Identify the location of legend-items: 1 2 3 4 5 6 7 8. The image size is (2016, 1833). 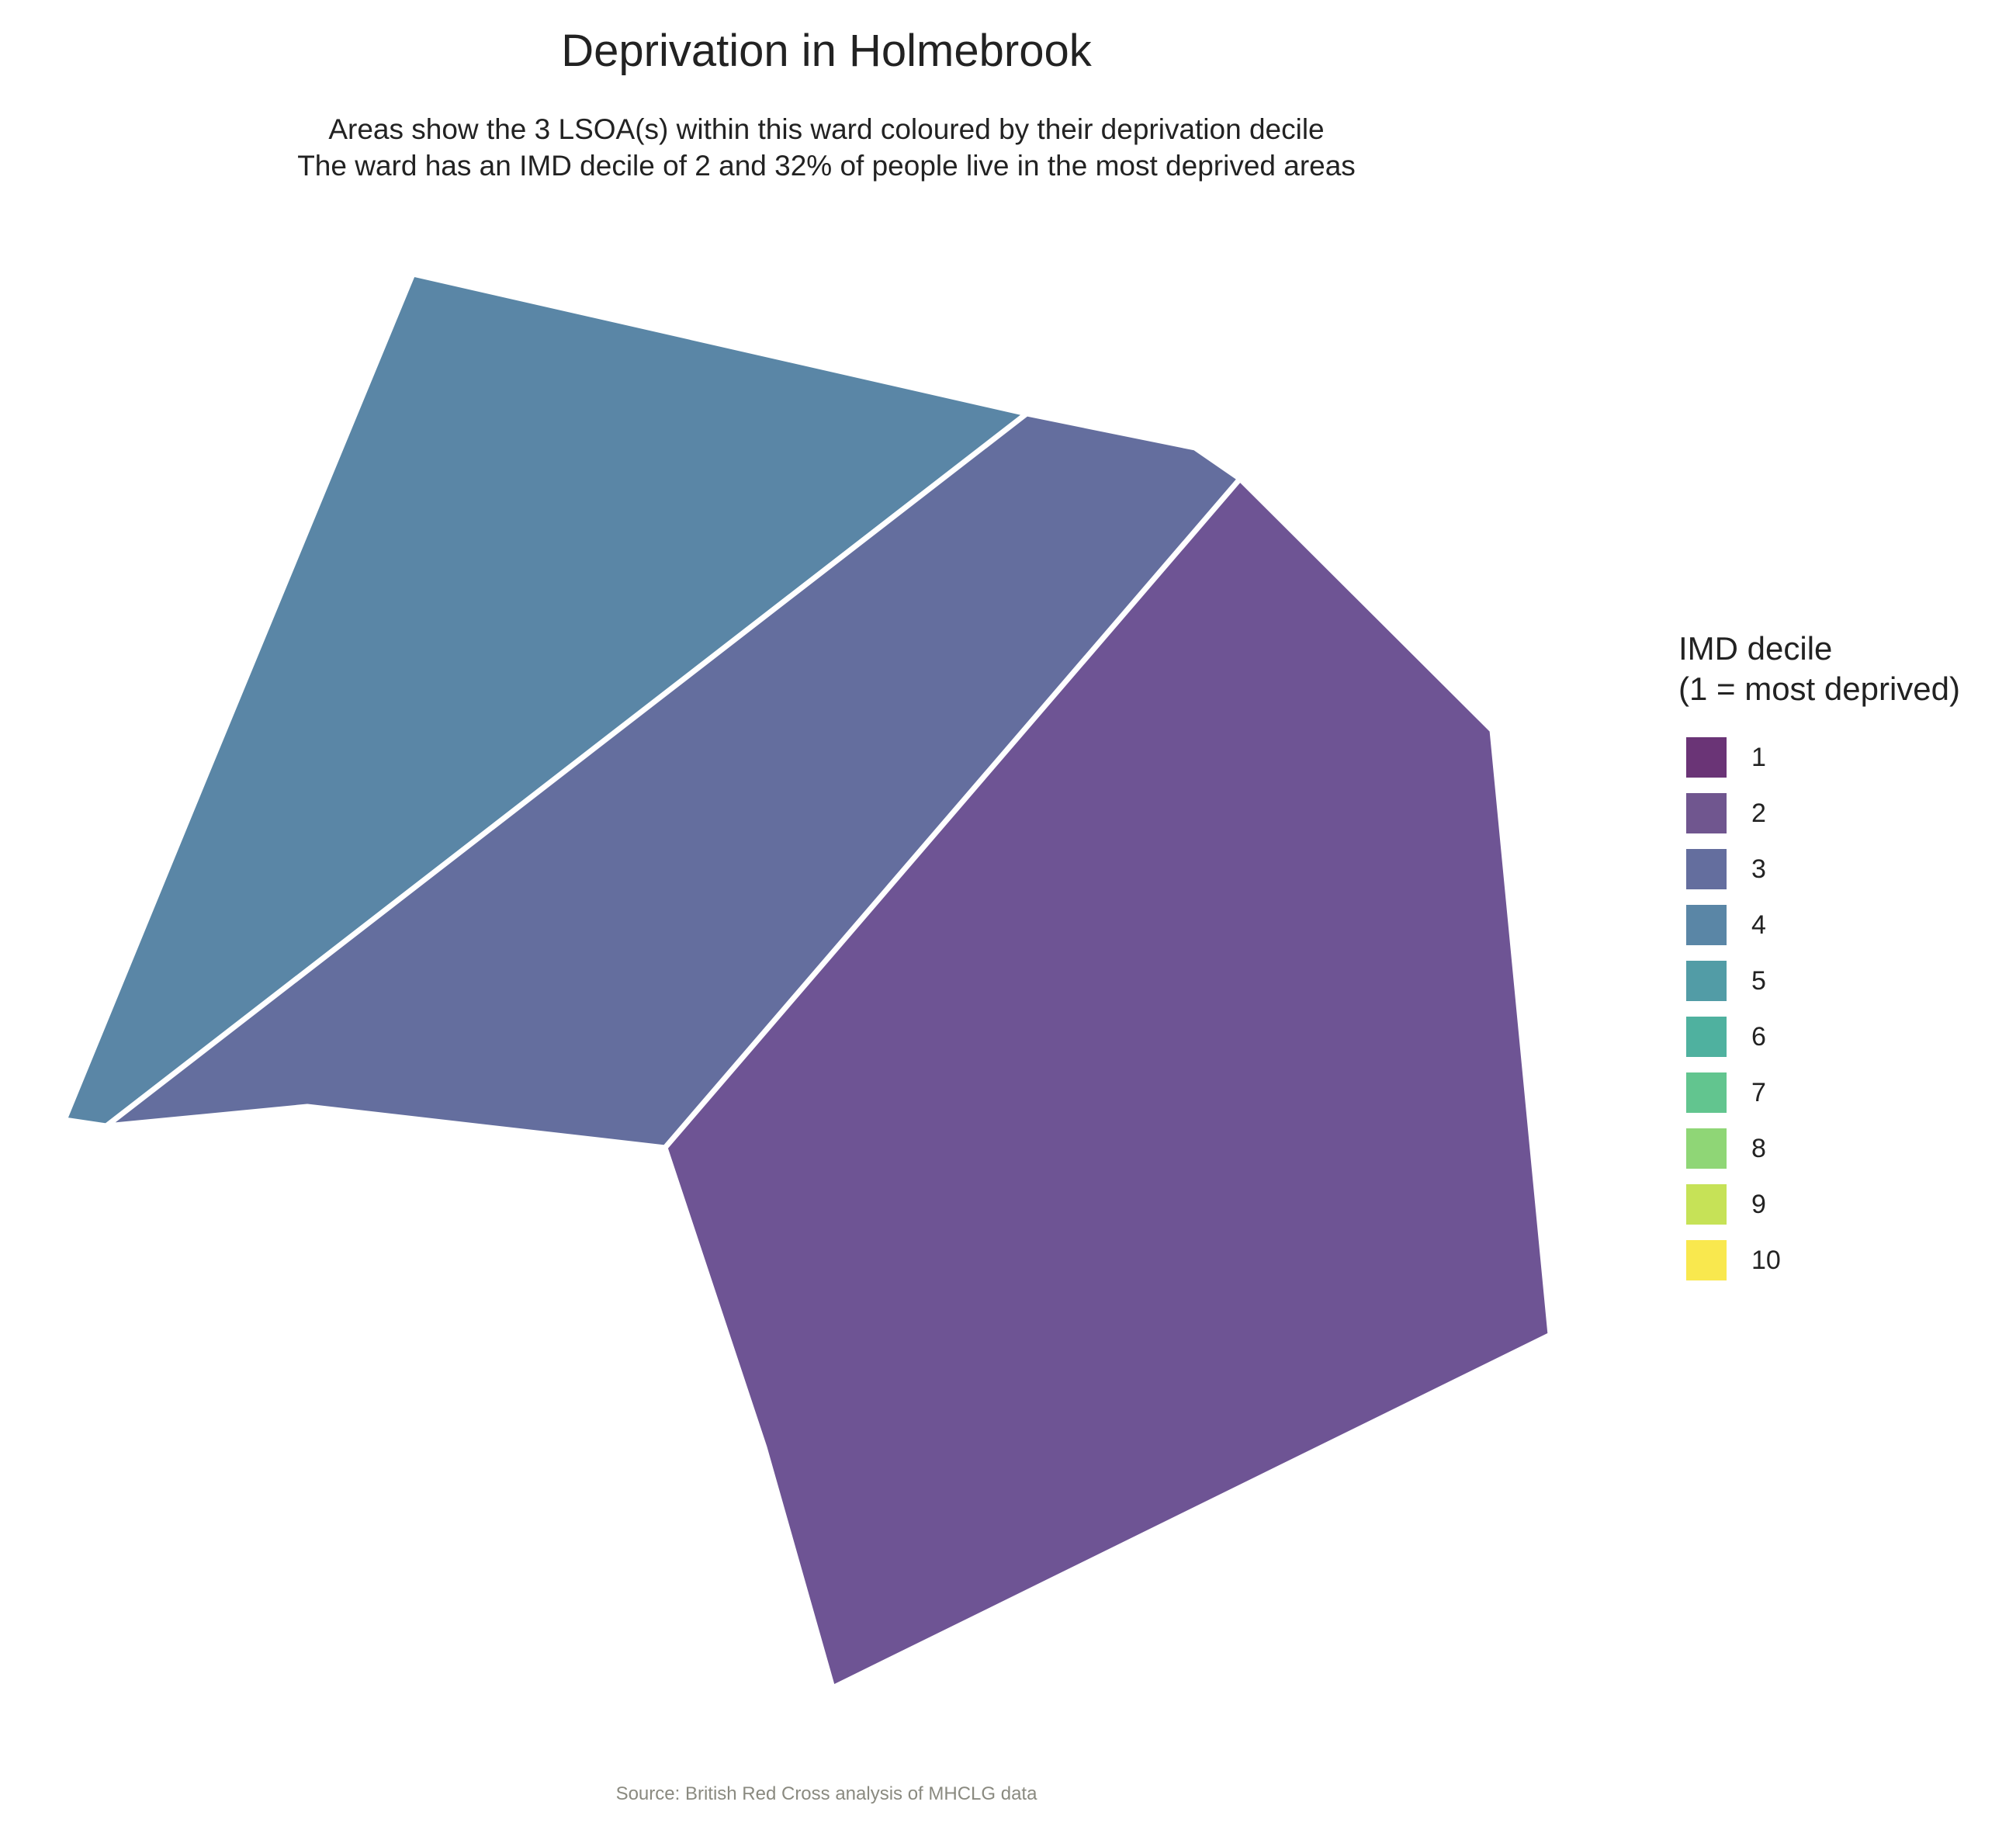
(1841, 1008).